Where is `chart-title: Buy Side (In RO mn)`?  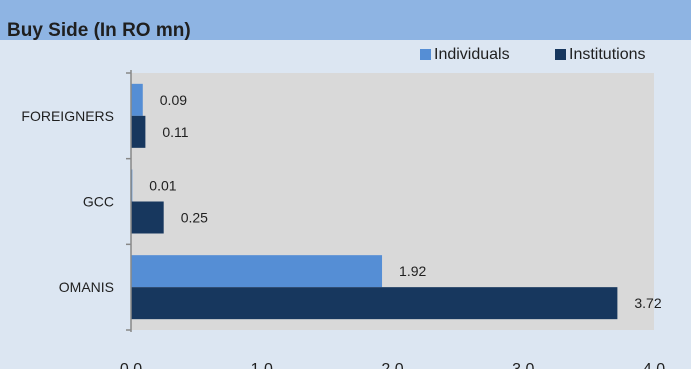 chart-title: Buy Side (In RO mn) is located at coordinates (99, 30).